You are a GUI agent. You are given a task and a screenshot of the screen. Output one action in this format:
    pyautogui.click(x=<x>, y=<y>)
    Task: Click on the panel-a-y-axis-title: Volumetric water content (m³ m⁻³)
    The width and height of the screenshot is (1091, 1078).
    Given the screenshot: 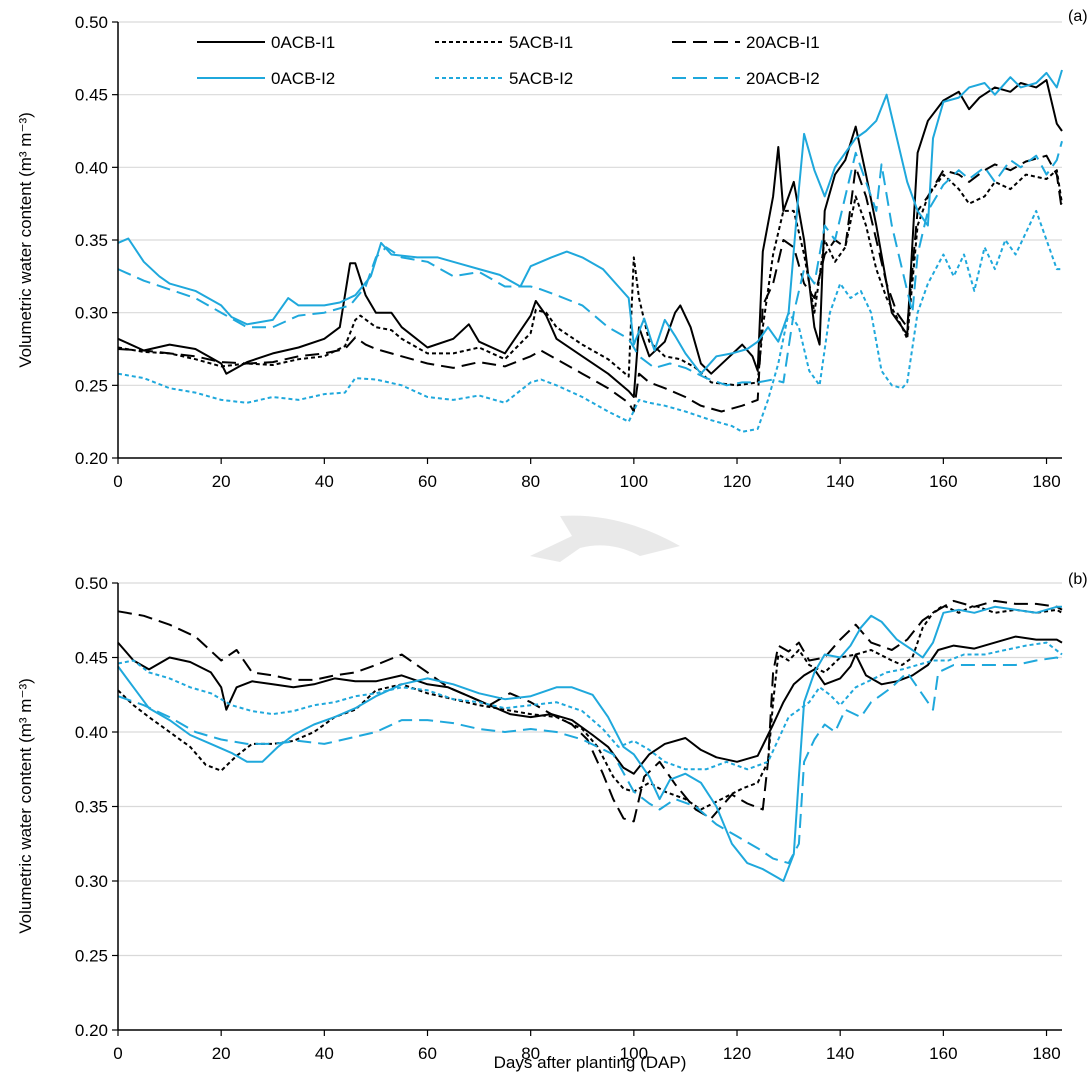 What is the action you would take?
    pyautogui.click(x=25, y=240)
    